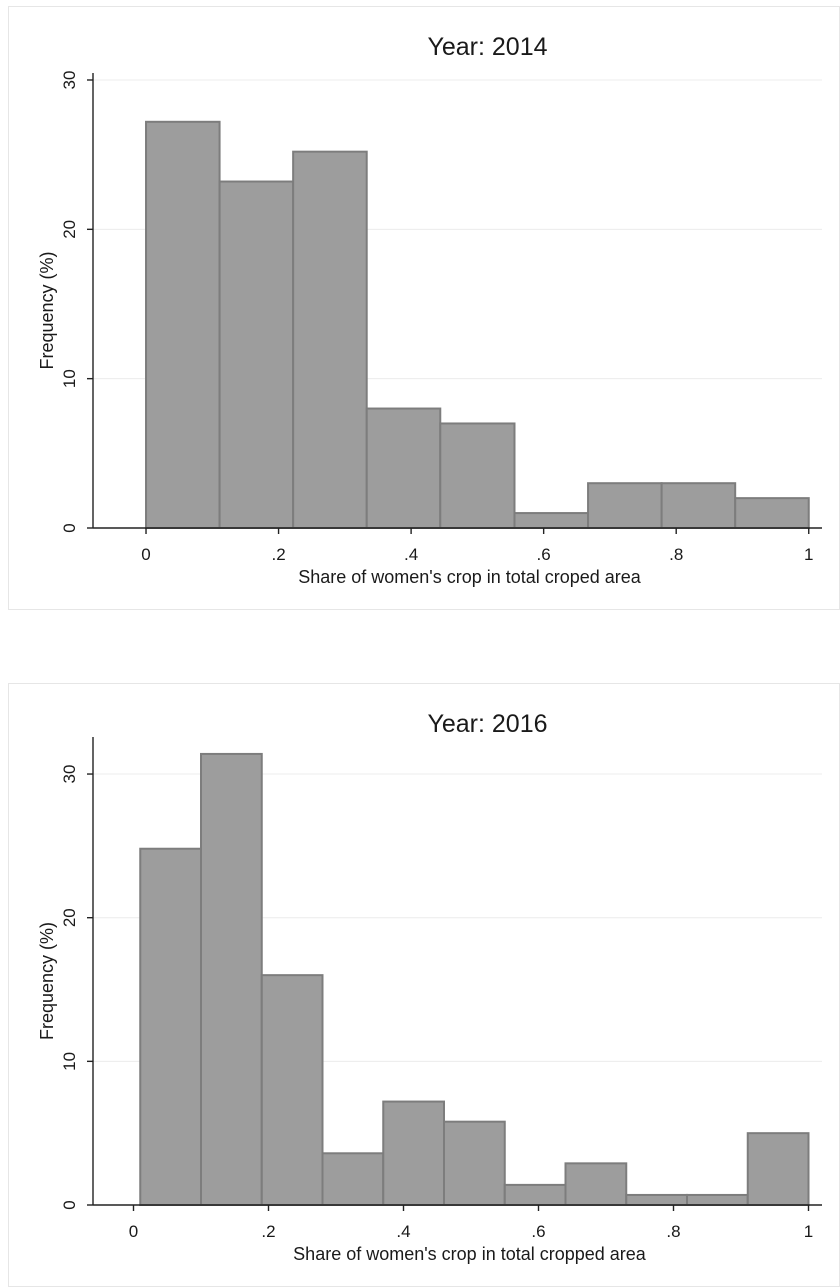  What do you see at coordinates (487, 724) in the screenshot?
I see `chart-title: Year: 2016` at bounding box center [487, 724].